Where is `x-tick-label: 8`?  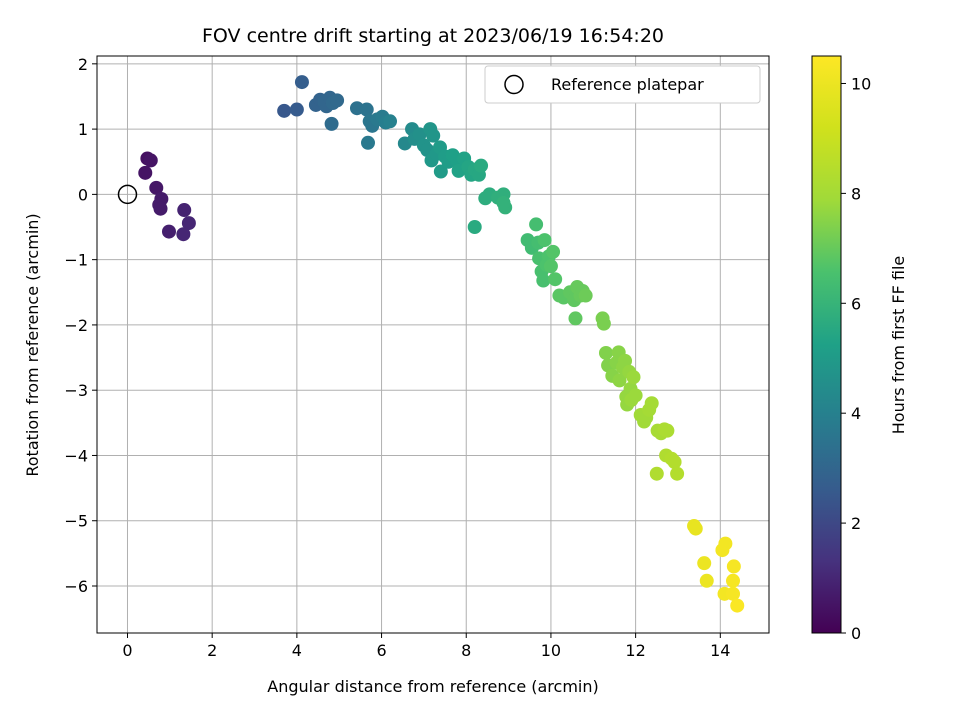 x-tick-label: 8 is located at coordinates (466, 650).